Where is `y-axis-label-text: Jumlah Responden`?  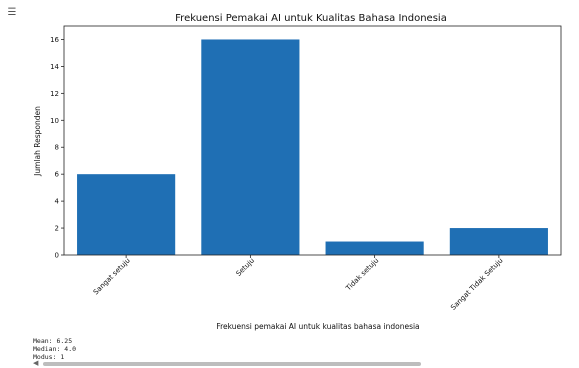
y-axis-label-text: Jumlah Responden is located at coordinates (37, 141).